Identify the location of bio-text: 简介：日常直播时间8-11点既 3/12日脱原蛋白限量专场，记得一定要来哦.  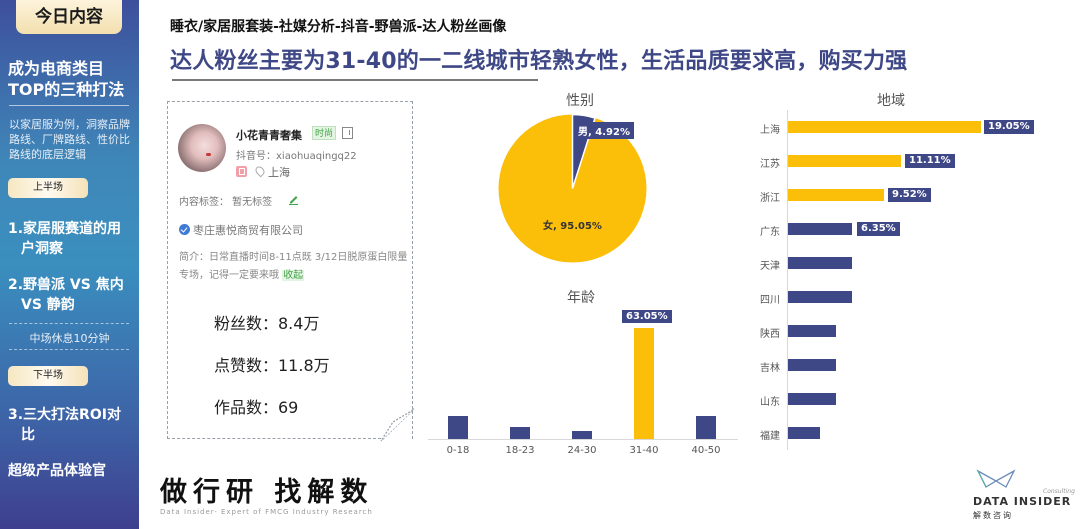
(293, 266).